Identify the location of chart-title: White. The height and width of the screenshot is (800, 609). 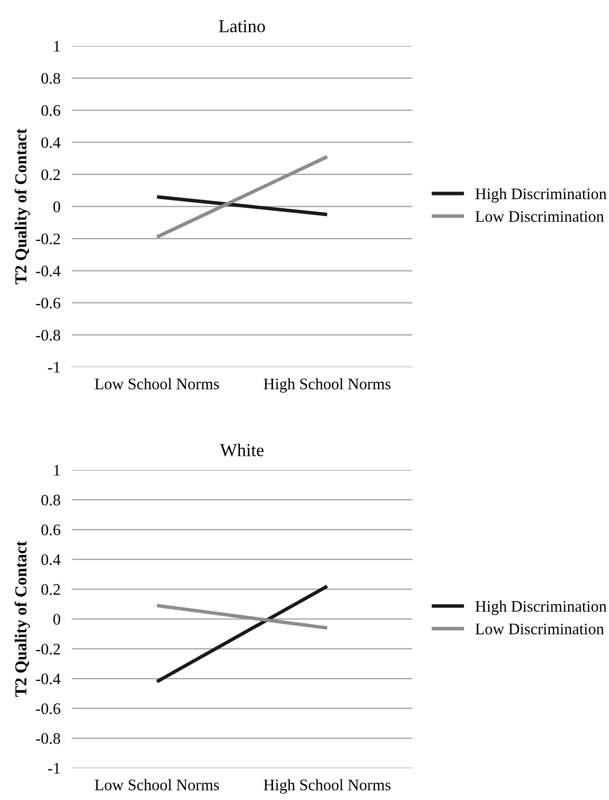
(242, 450).